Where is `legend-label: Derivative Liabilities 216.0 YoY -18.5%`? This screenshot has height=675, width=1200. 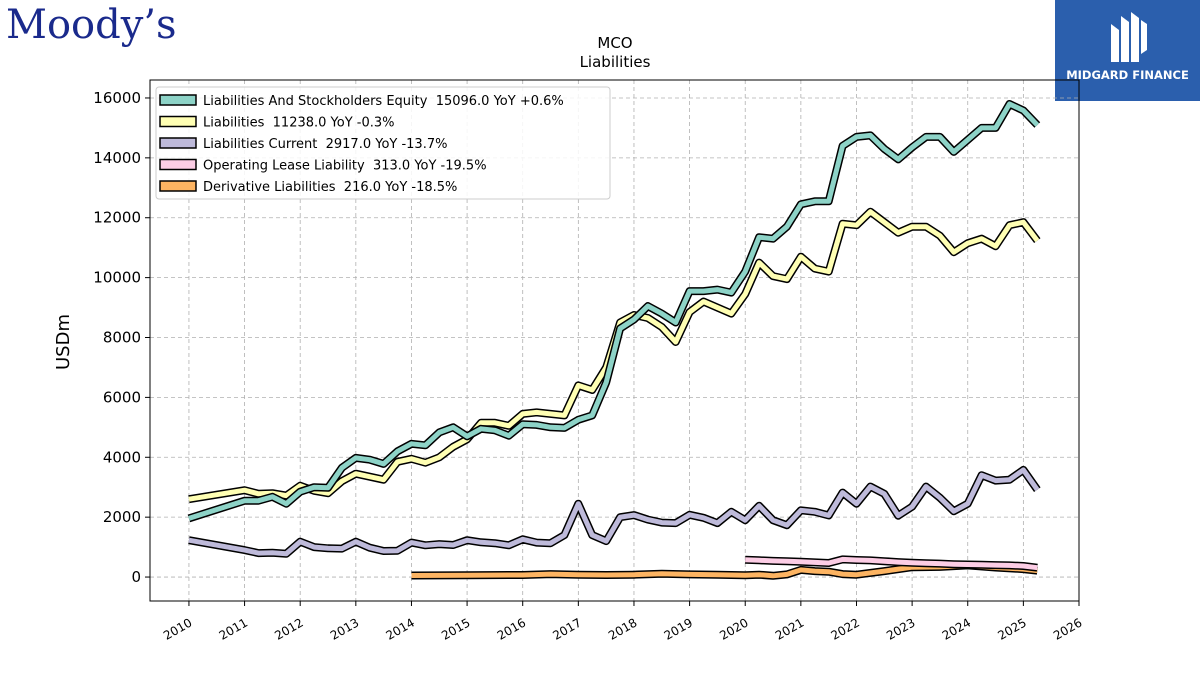 legend-label: Derivative Liabilities 216.0 YoY -18.5% is located at coordinates (330, 187).